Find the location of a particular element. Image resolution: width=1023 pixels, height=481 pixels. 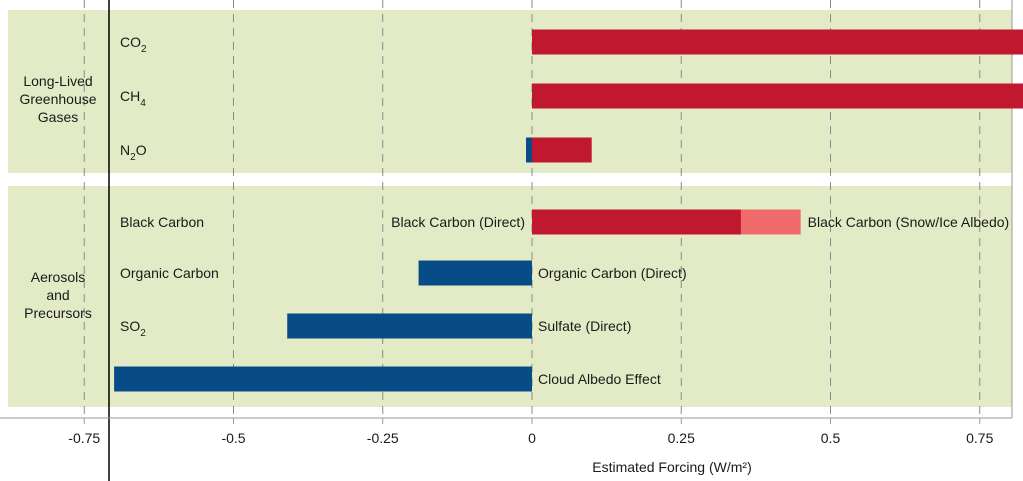

tick-label: 0 is located at coordinates (532, 438).